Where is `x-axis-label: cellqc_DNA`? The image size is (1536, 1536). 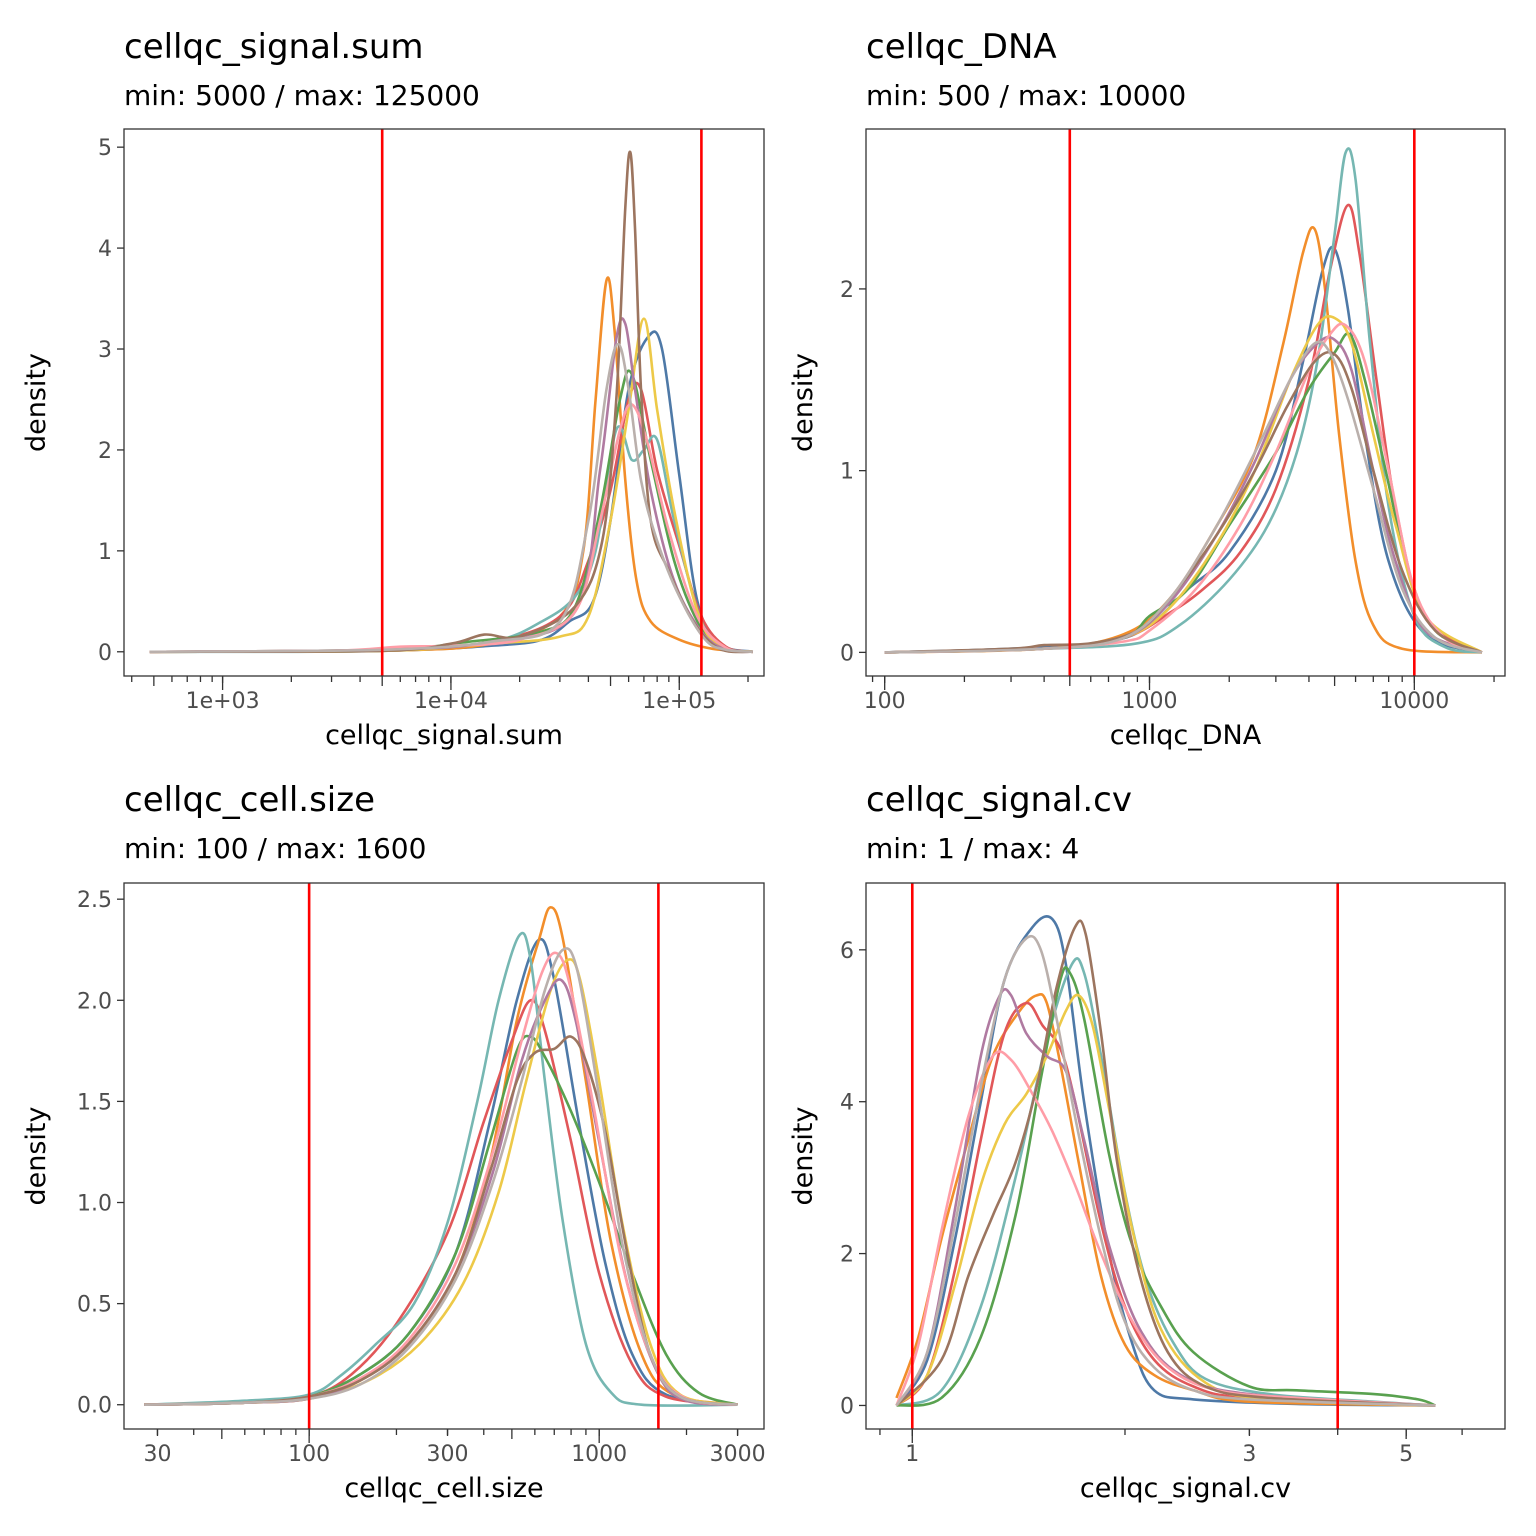 x-axis-label: cellqc_DNA is located at coordinates (1186, 735).